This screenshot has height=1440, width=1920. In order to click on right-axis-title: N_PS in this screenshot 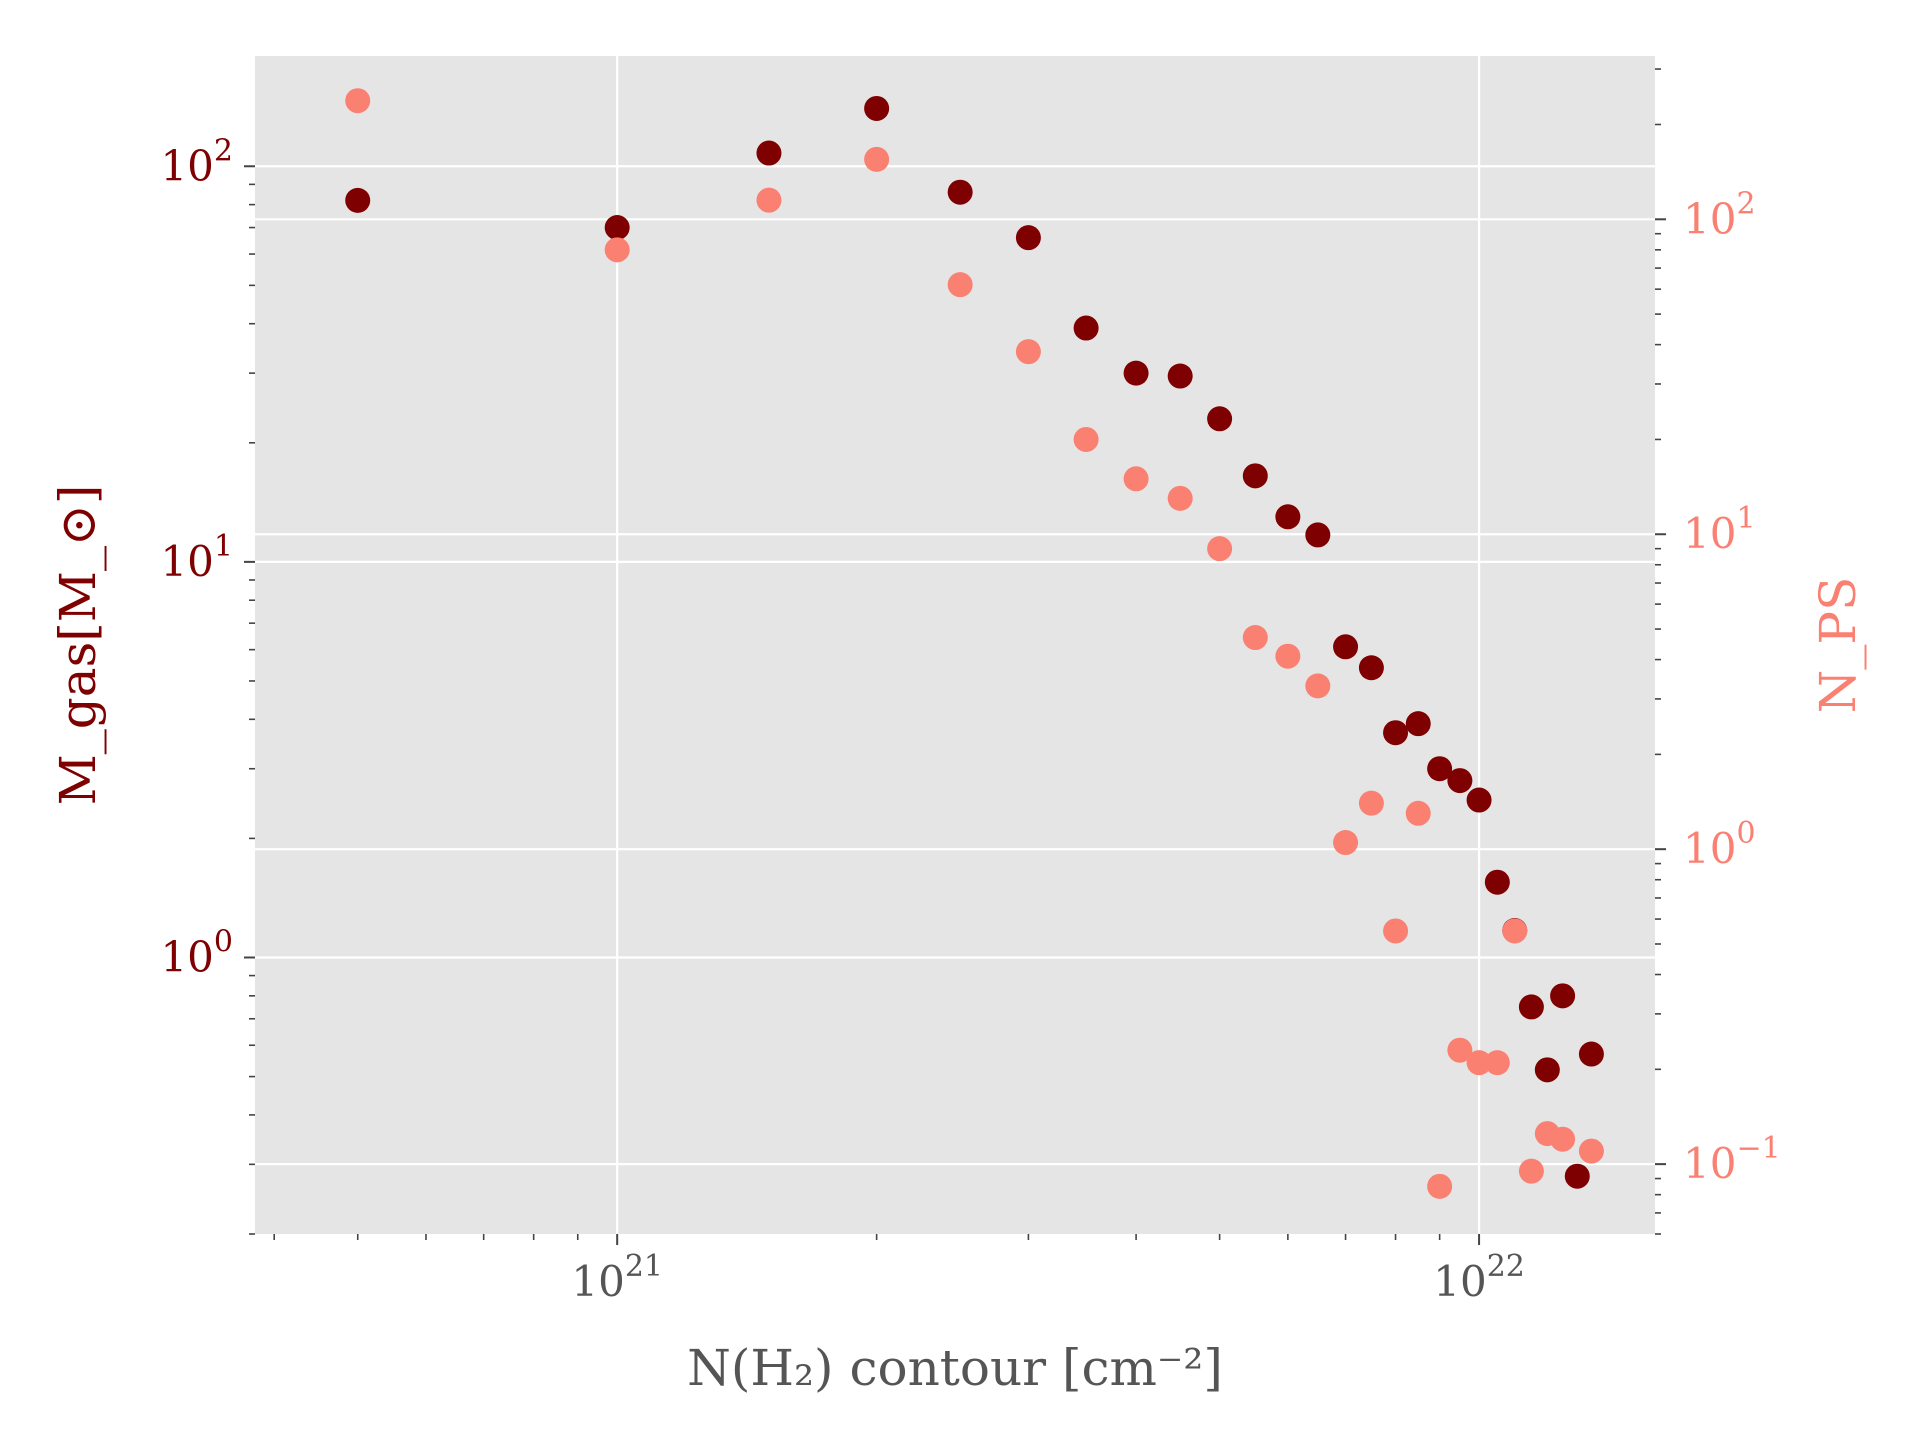, I will do `click(1838, 645)`.